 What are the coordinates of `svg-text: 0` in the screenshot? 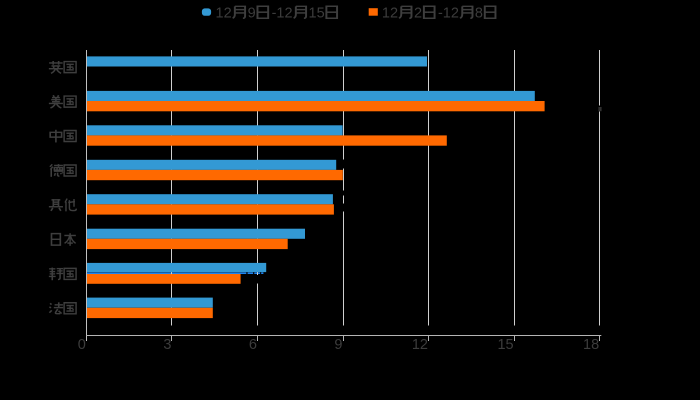 It's located at (82, 345).